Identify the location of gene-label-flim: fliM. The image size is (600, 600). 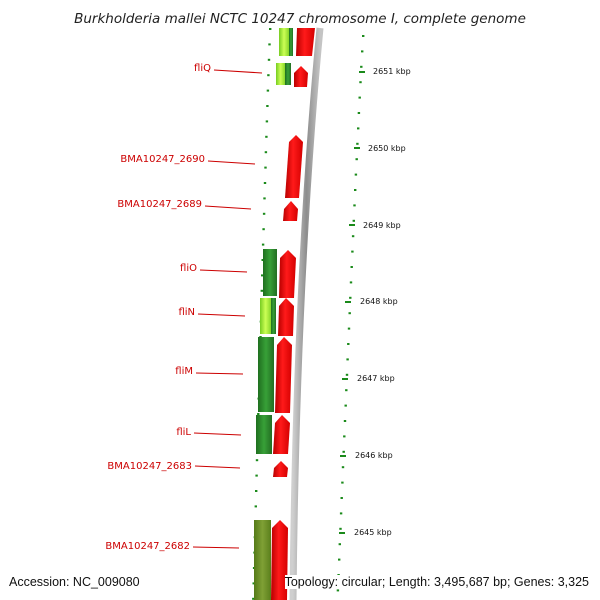
(209, 371).